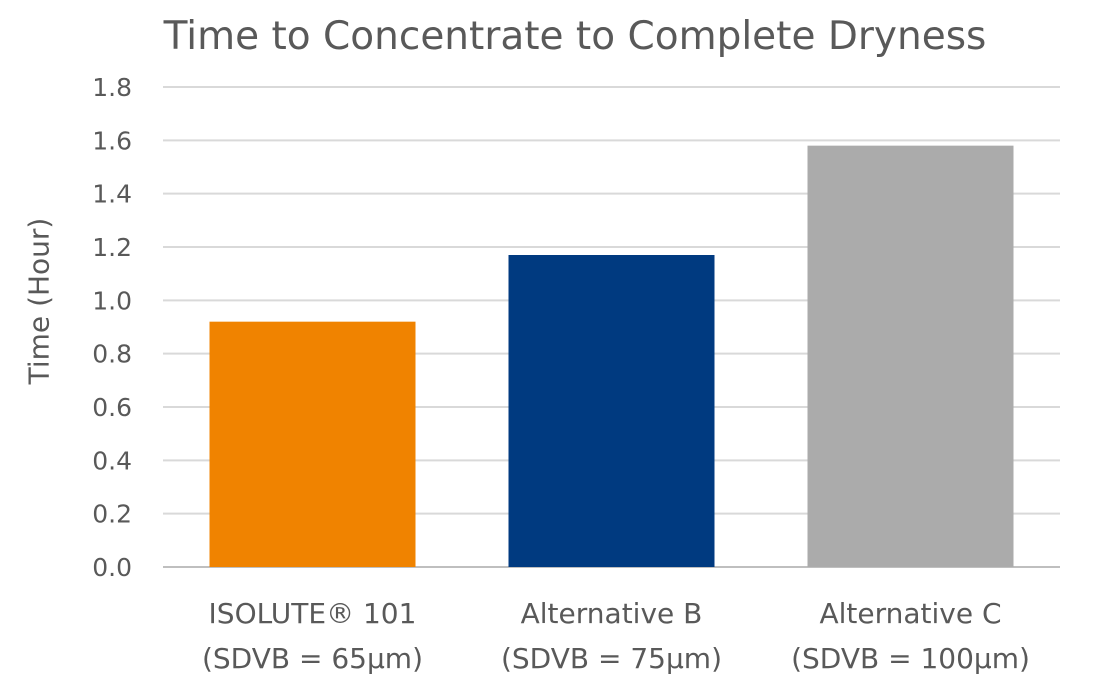 The image size is (1105, 700). What do you see at coordinates (313, 613) in the screenshot?
I see `x-tick-label-line1: ISOLUTE® 101` at bounding box center [313, 613].